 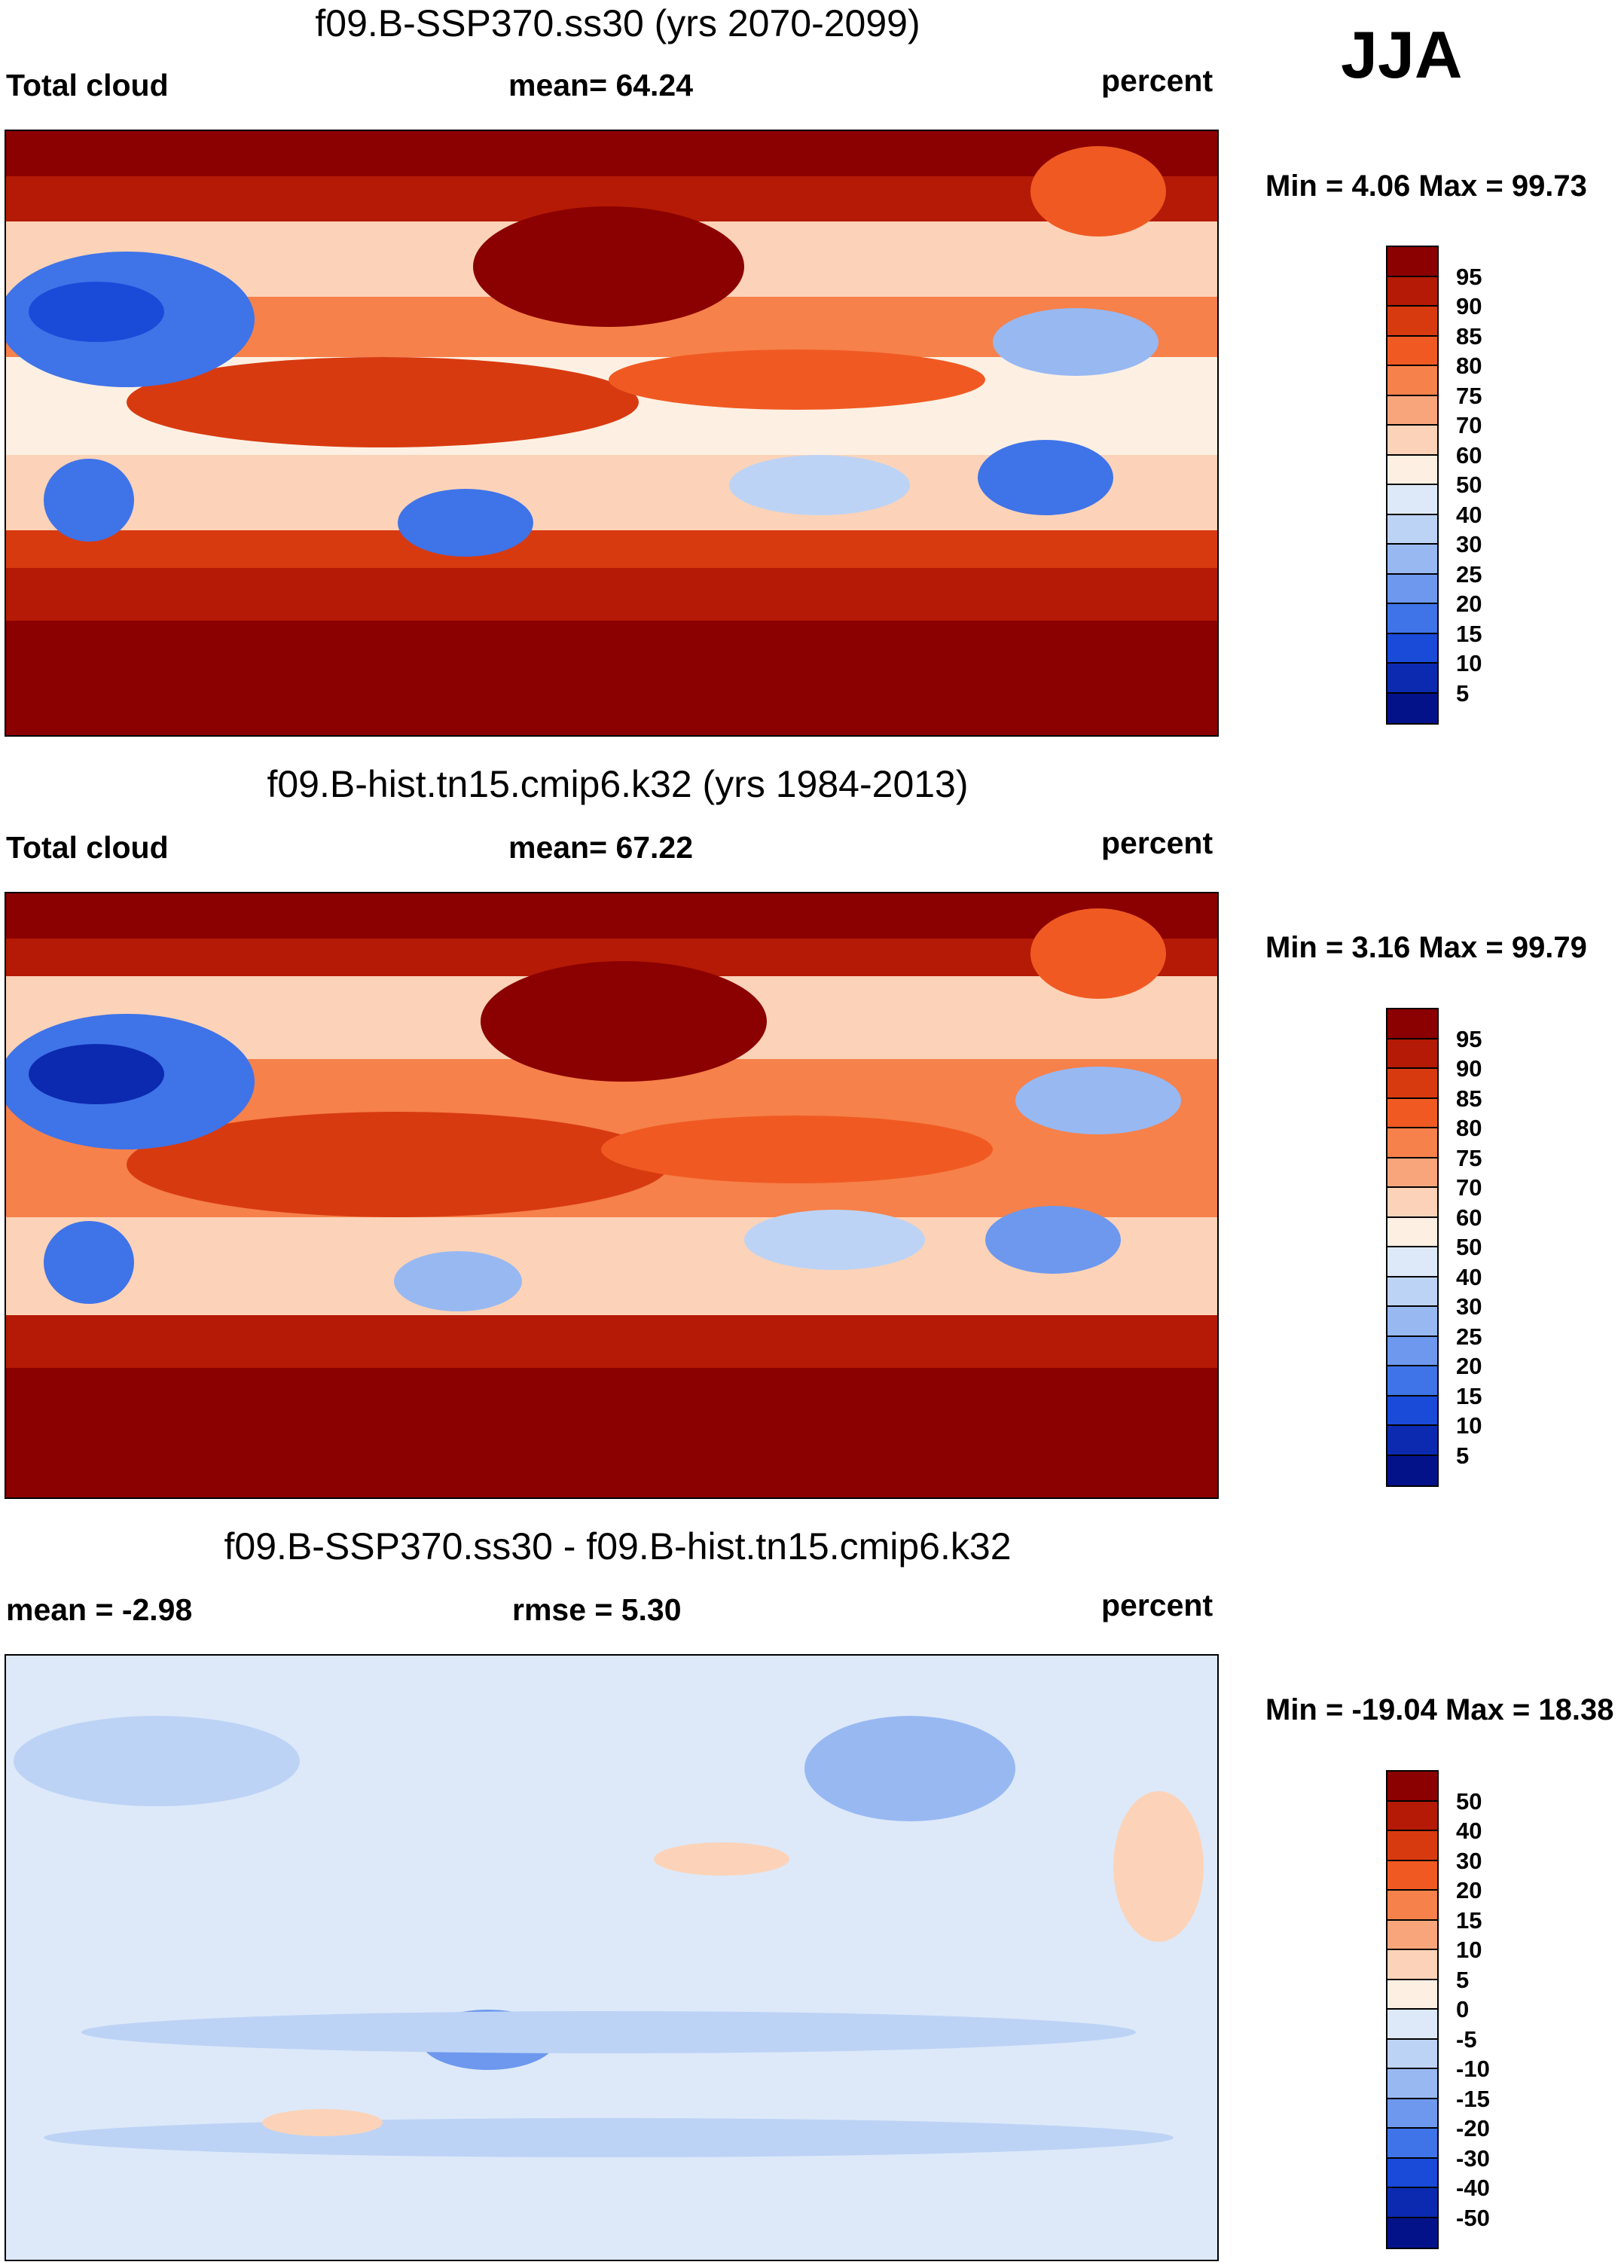 I want to click on arctic-band-dark, so click(x=611, y=916).